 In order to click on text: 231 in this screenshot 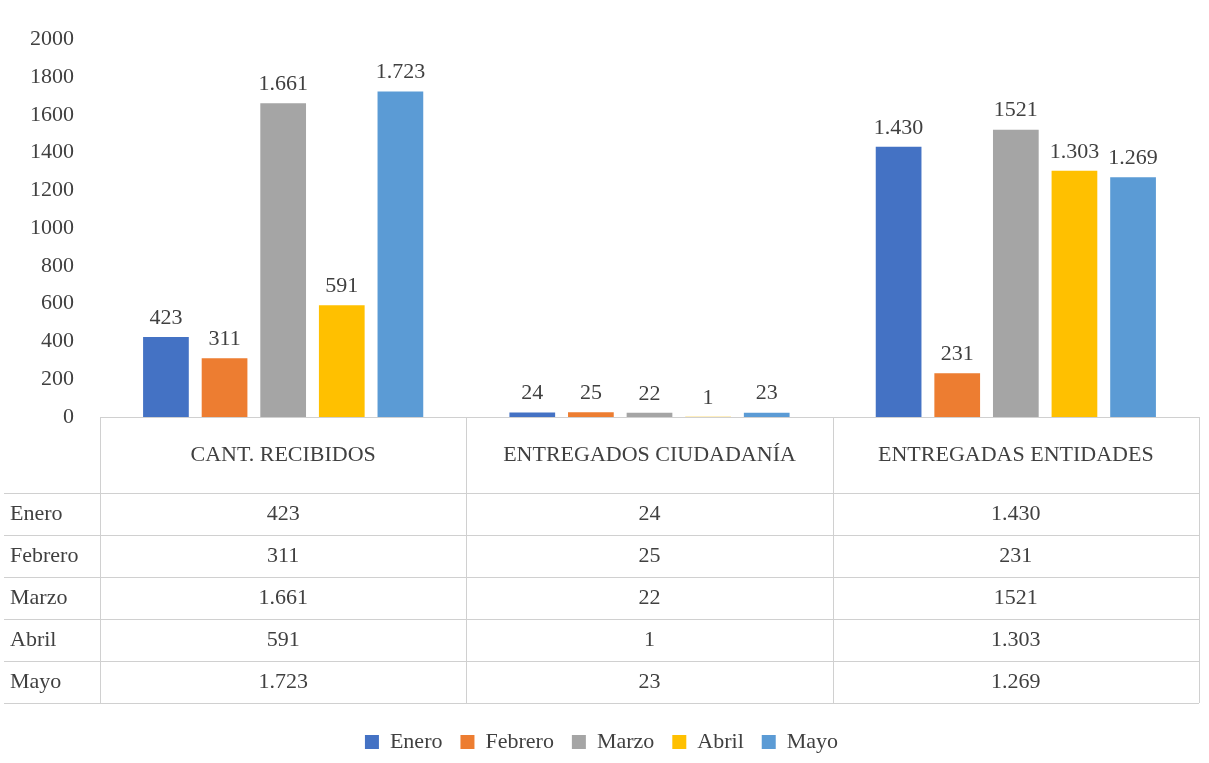, I will do `click(957, 353)`.